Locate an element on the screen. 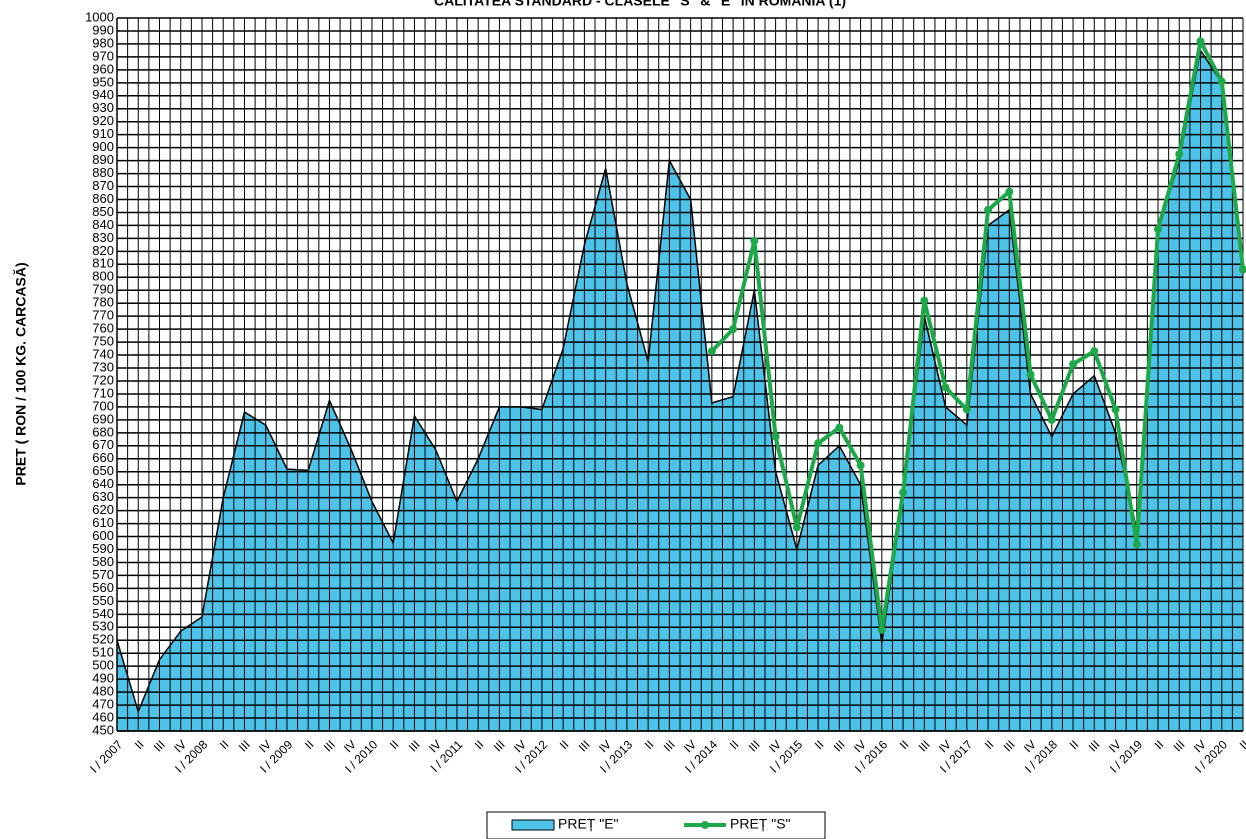  y-tick-label: 760 is located at coordinates (103, 328).